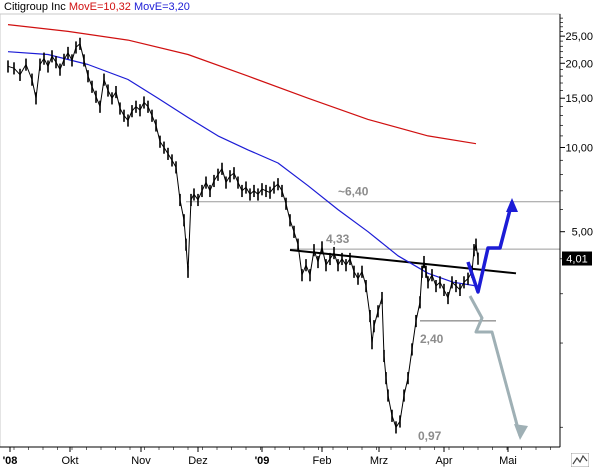 This screenshot has height=469, width=595. Describe the element at coordinates (353, 192) in the screenshot. I see `annotation-label: ~6,40` at that location.